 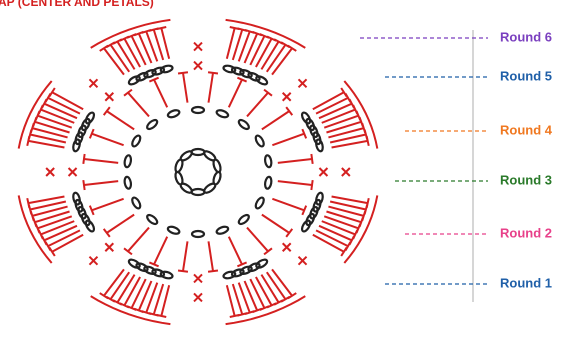 I want to click on legend-label: Round 3, so click(x=526, y=179).